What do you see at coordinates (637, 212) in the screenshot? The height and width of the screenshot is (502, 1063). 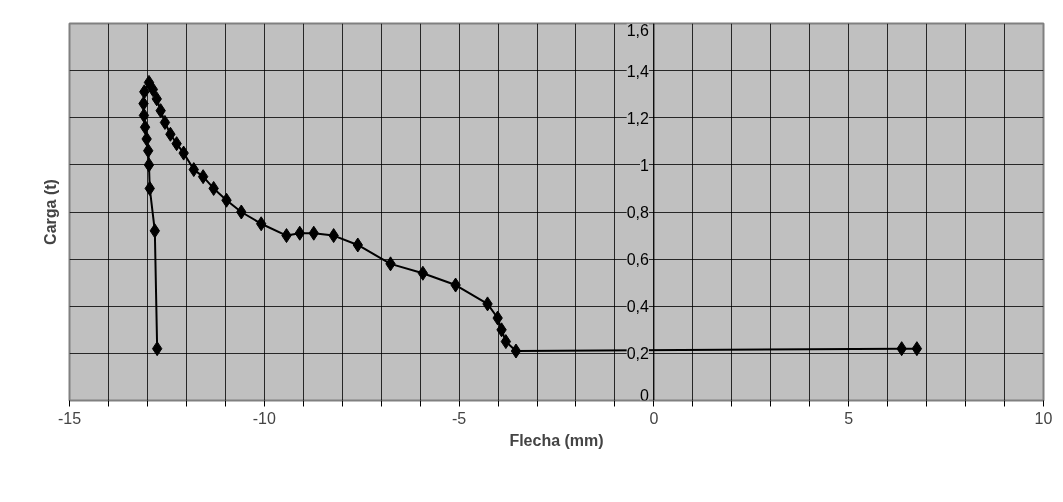 I see `y-tick-label: 0,8` at bounding box center [637, 212].